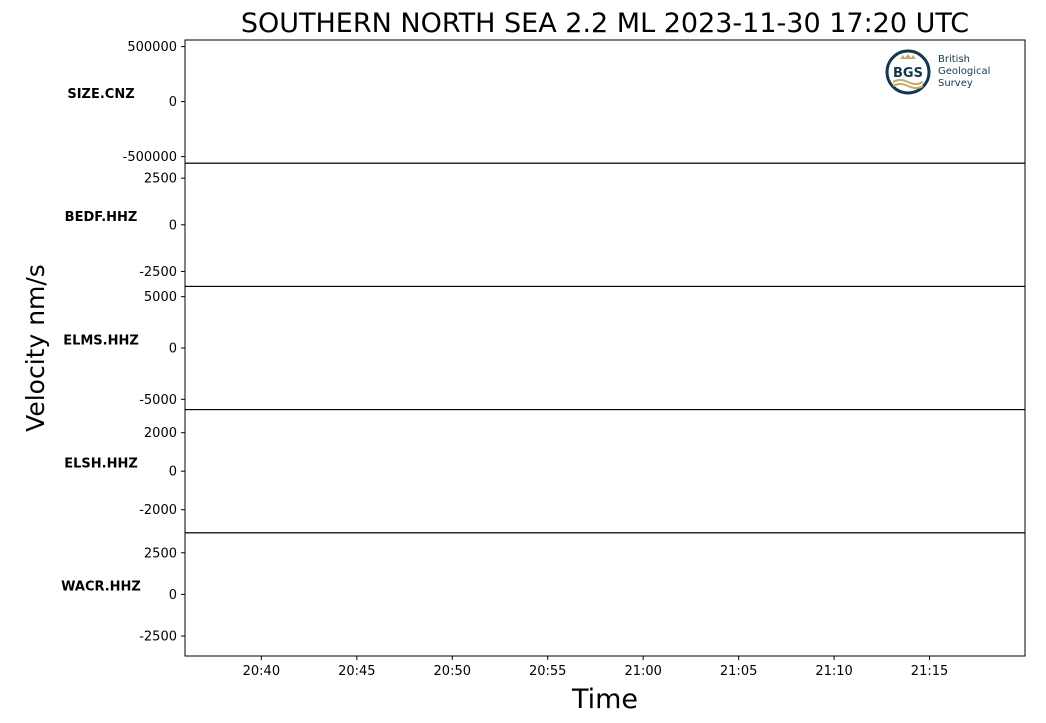  I want to click on x-tick-label: 20:40, so click(261, 671).